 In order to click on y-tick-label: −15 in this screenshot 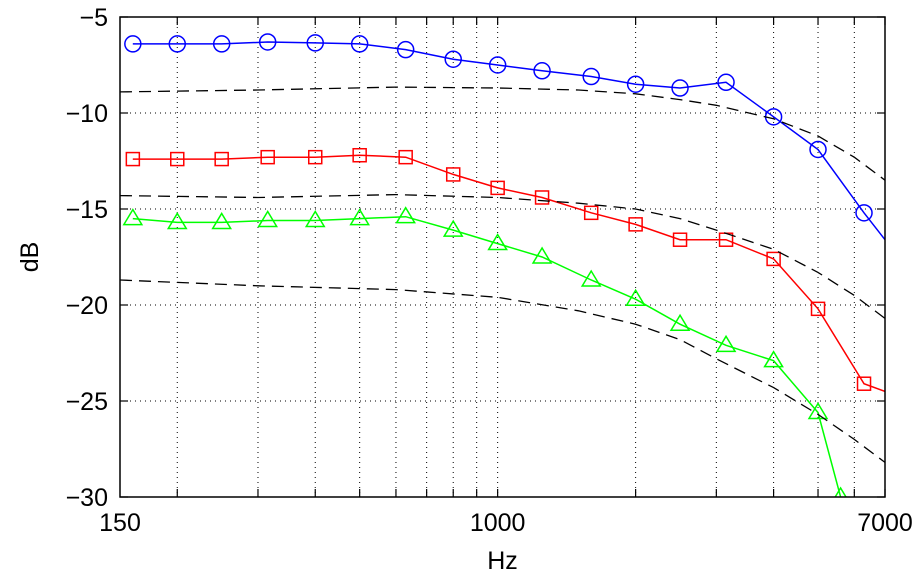, I will do `click(87, 210)`.